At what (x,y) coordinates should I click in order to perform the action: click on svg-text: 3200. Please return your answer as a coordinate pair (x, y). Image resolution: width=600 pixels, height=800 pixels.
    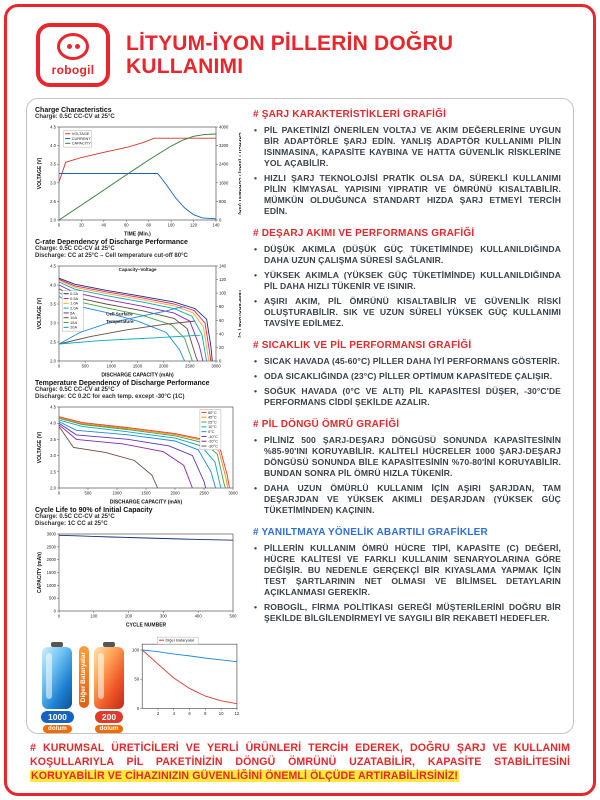
    Looking at the image, I should click on (224, 145).